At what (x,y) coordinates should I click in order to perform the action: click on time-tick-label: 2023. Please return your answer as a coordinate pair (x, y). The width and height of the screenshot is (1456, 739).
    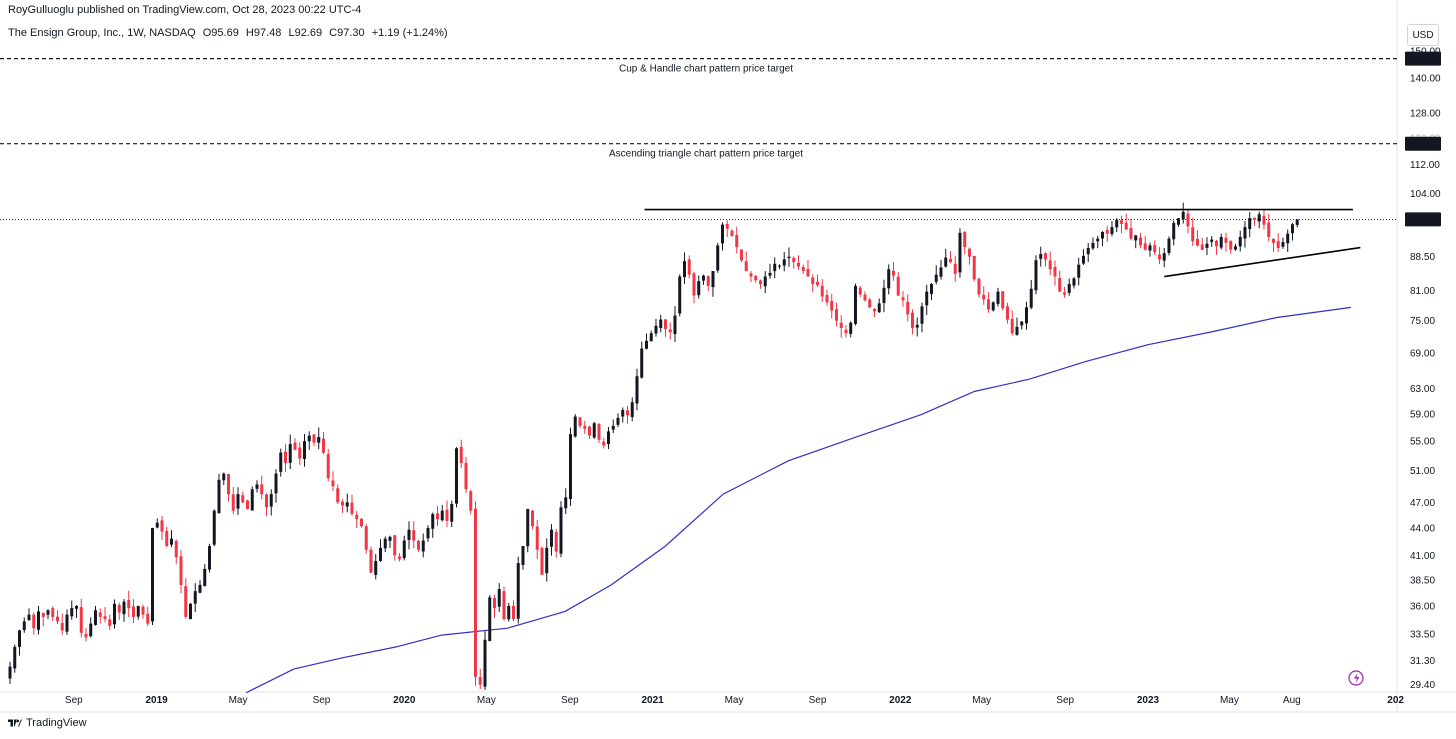
    Looking at the image, I should click on (1148, 700).